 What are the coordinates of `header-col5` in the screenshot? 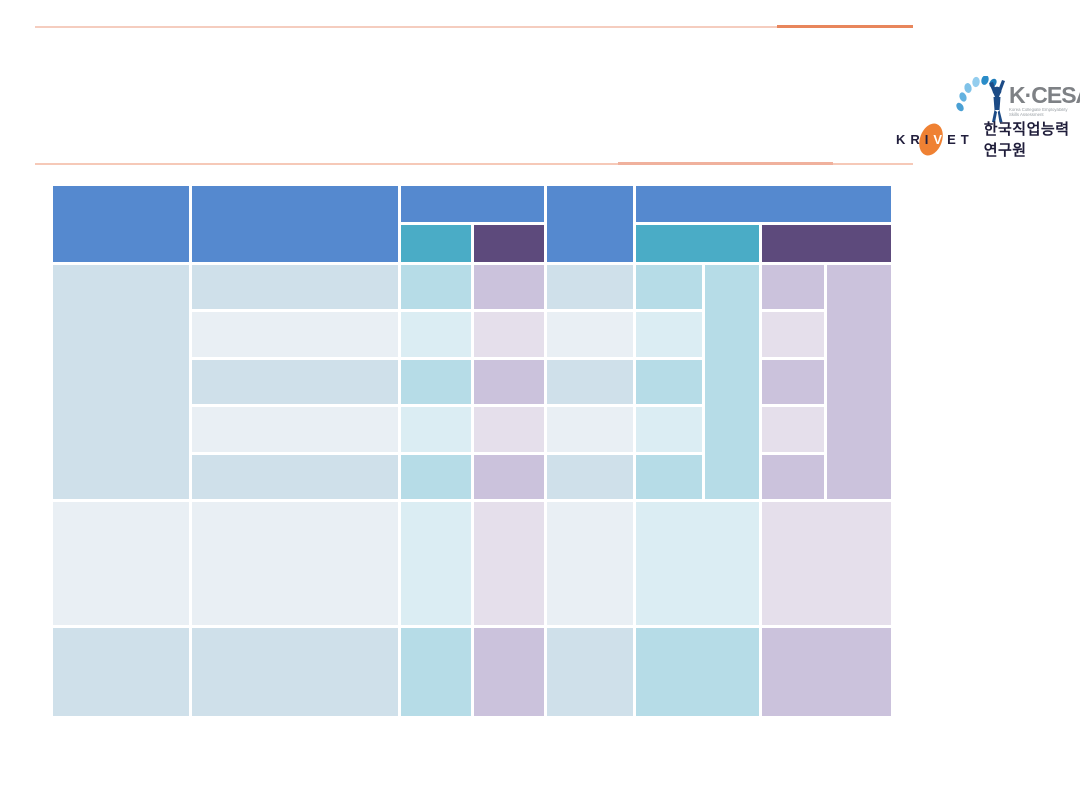 It's located at (590, 224).